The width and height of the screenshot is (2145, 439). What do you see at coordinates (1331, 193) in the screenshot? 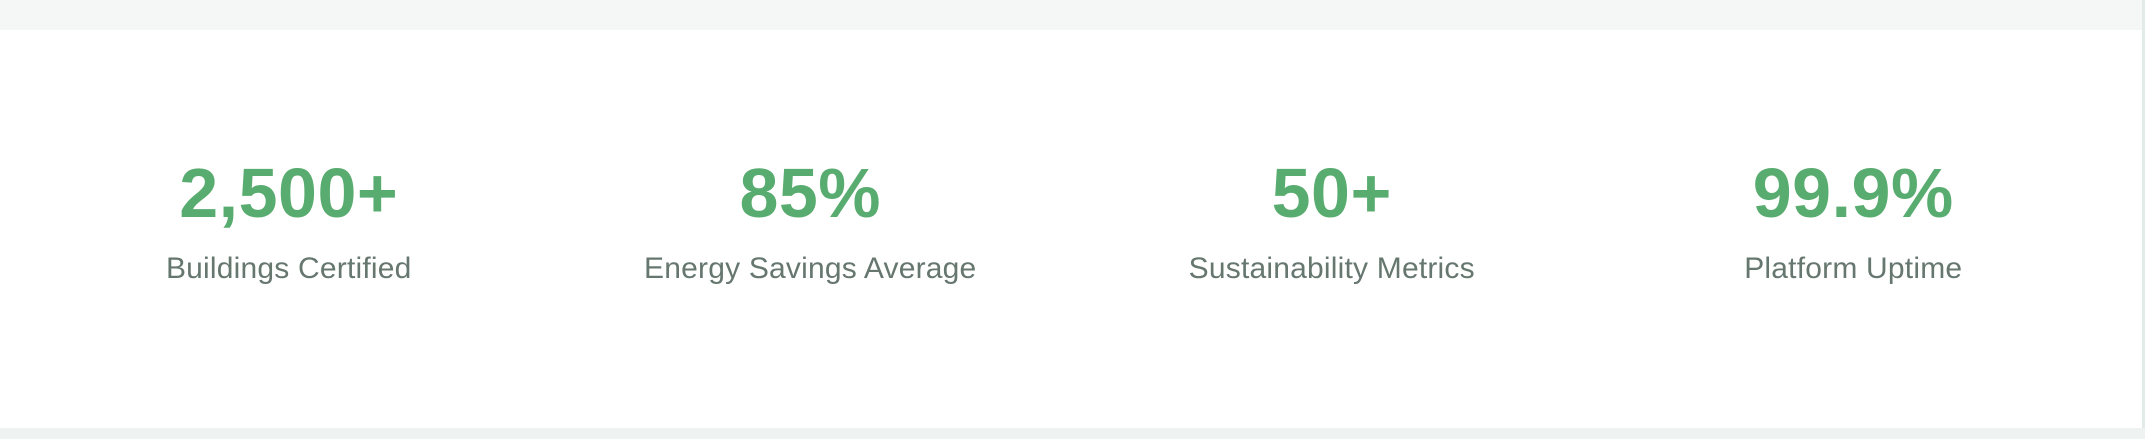
I see `stat-value: 50+` at bounding box center [1331, 193].